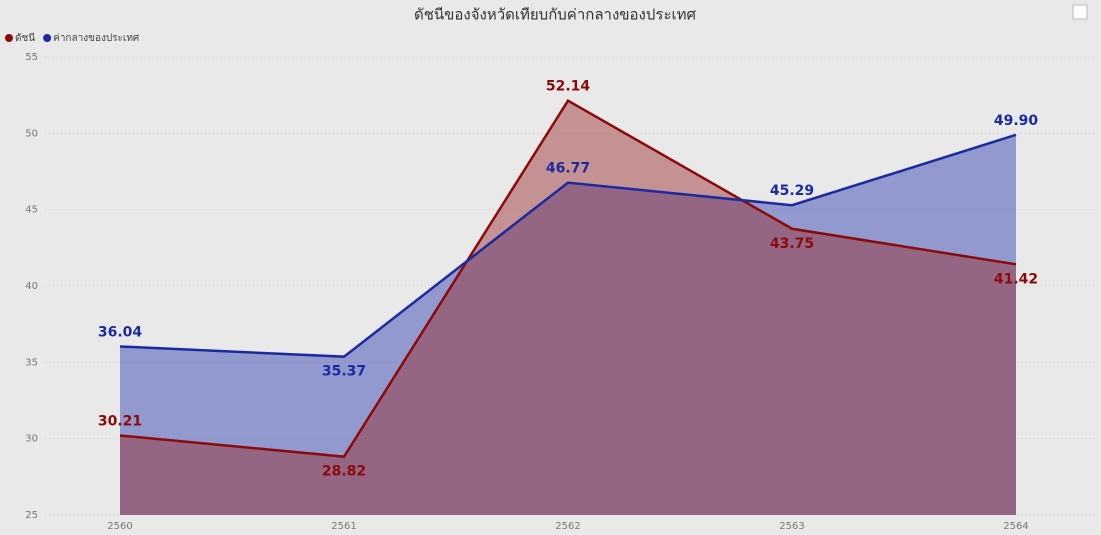  Describe the element at coordinates (1015, 526) in the screenshot. I see `x-tick-label: 2564` at that location.